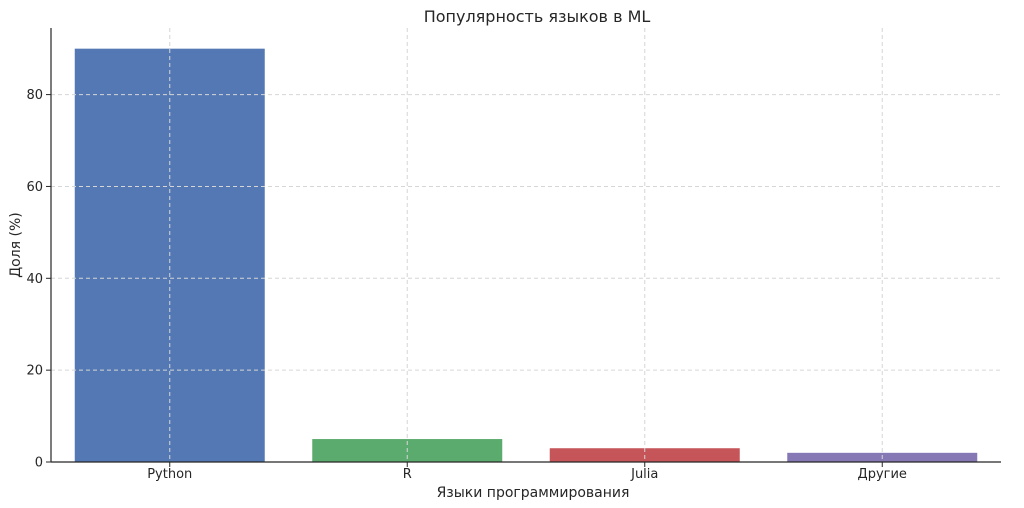  What do you see at coordinates (34, 279) in the screenshot?
I see `y-tick-label-2: 40` at bounding box center [34, 279].